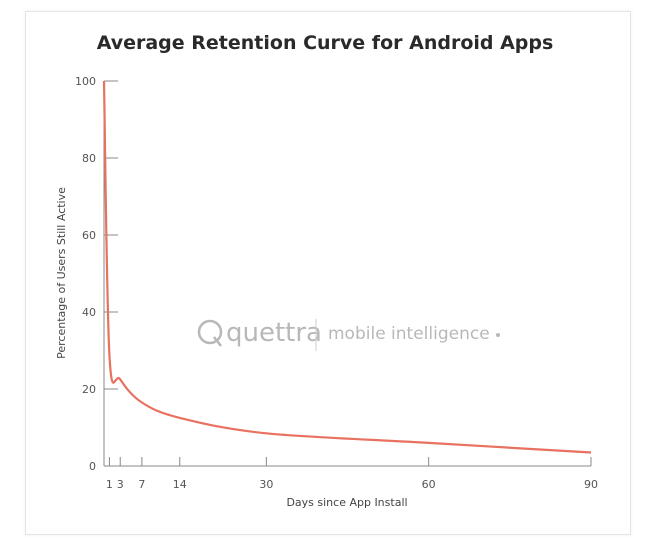  What do you see at coordinates (141, 484) in the screenshot?
I see `x-tick-label: 7` at bounding box center [141, 484].